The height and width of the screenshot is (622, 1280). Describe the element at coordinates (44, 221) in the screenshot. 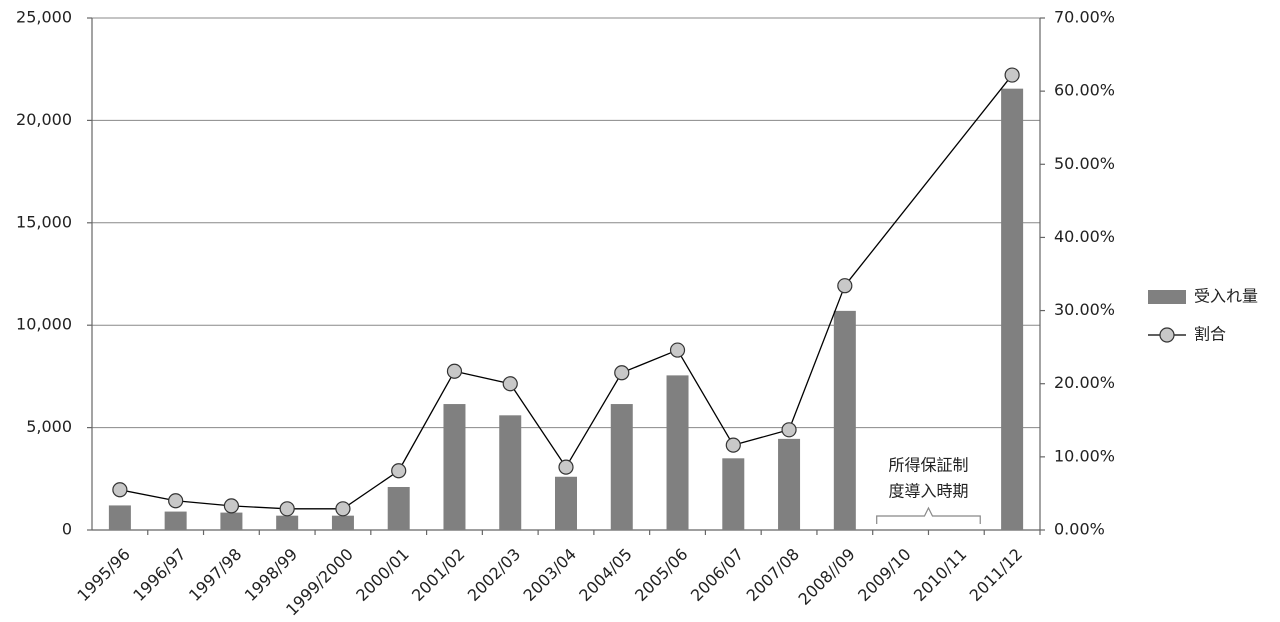

I see `y-tick-label: 15,000` at that location.